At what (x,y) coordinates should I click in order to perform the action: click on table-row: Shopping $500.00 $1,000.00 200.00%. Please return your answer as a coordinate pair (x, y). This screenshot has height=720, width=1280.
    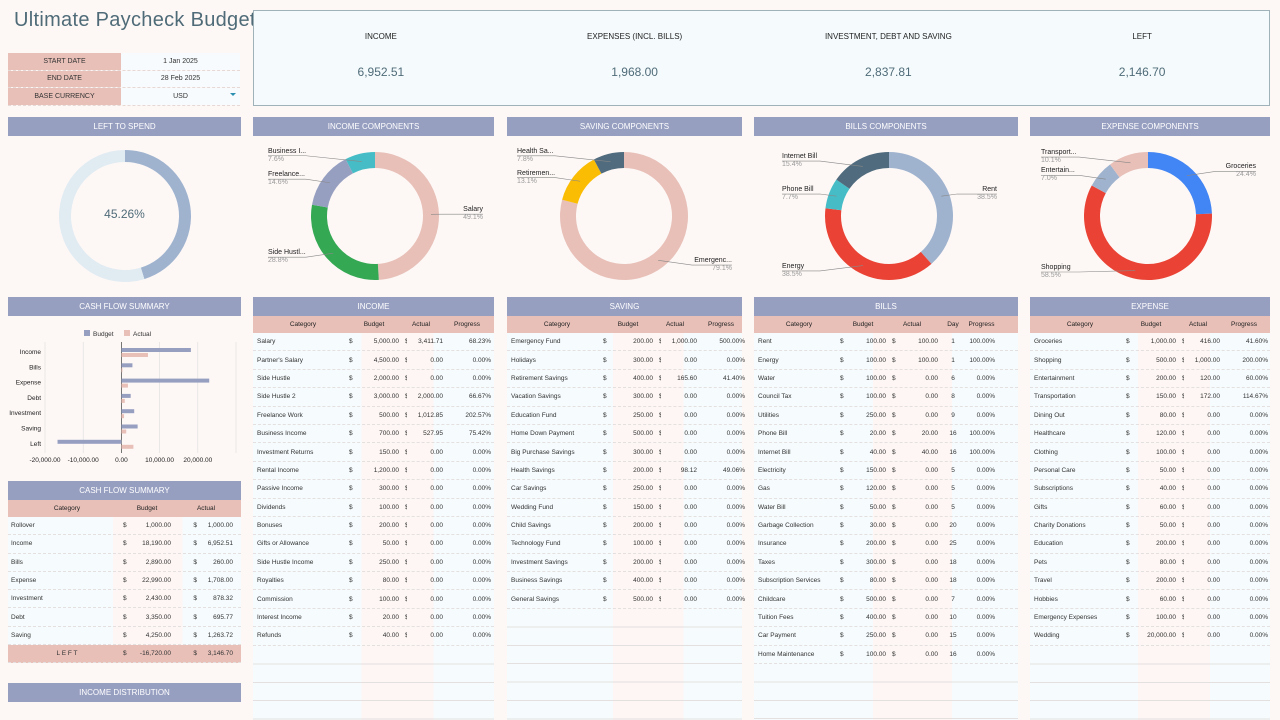
    Looking at the image, I should click on (1150, 360).